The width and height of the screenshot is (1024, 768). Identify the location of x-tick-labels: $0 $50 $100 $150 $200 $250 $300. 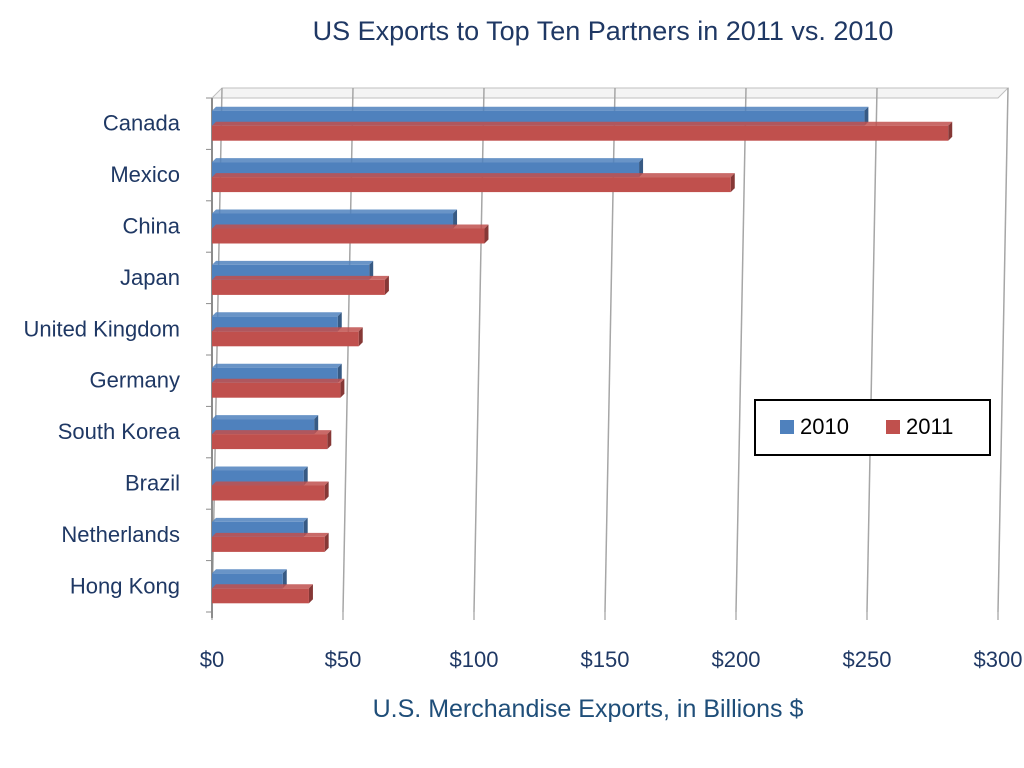
(611, 659).